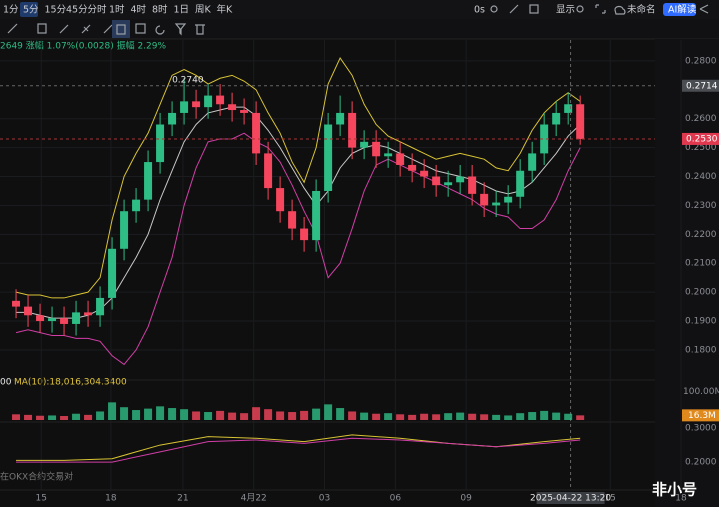 Image resolution: width=719 pixels, height=507 pixels. I want to click on interval-button: 15分, so click(56, 10).